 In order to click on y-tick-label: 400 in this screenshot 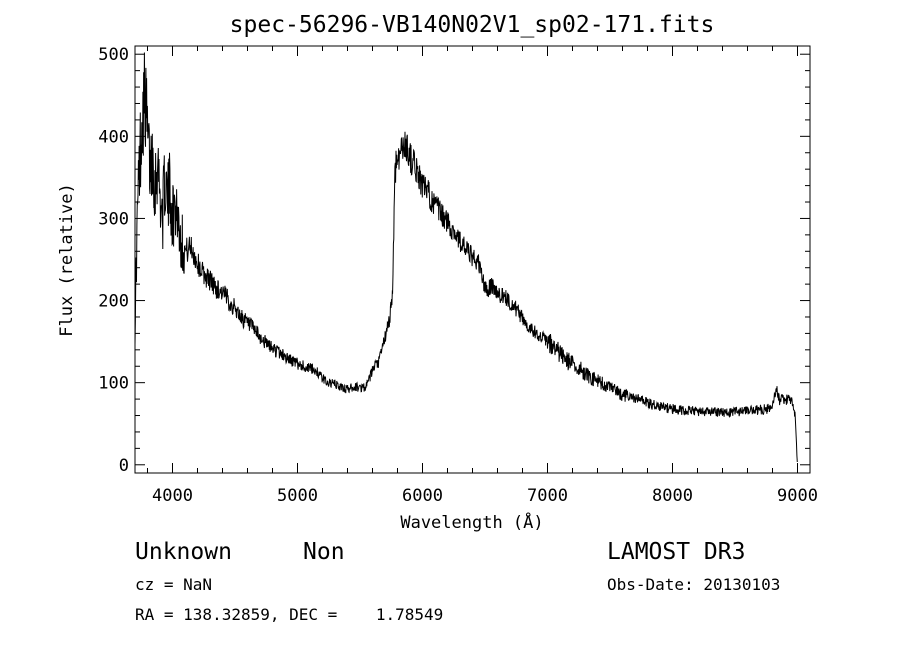, I will do `click(113, 137)`.